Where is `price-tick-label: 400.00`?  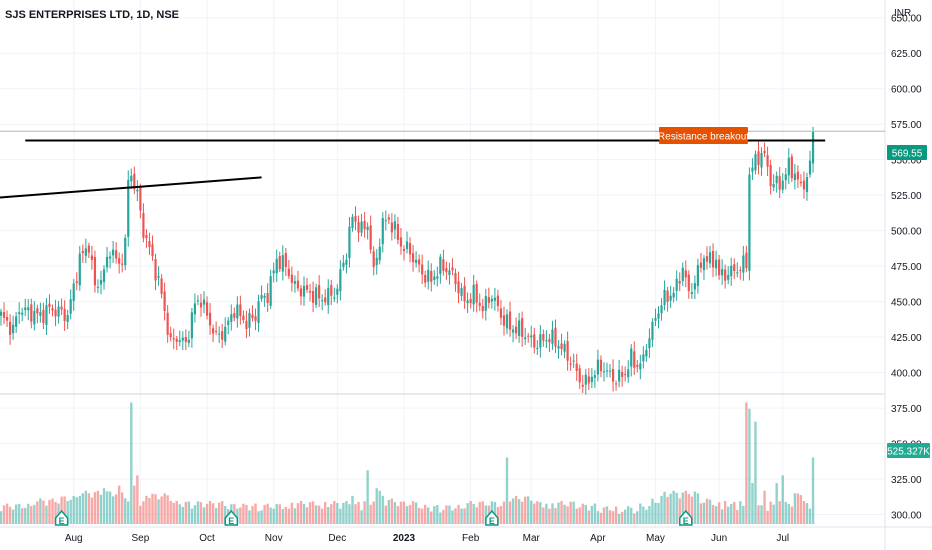 price-tick-label: 400.00 is located at coordinates (906, 374).